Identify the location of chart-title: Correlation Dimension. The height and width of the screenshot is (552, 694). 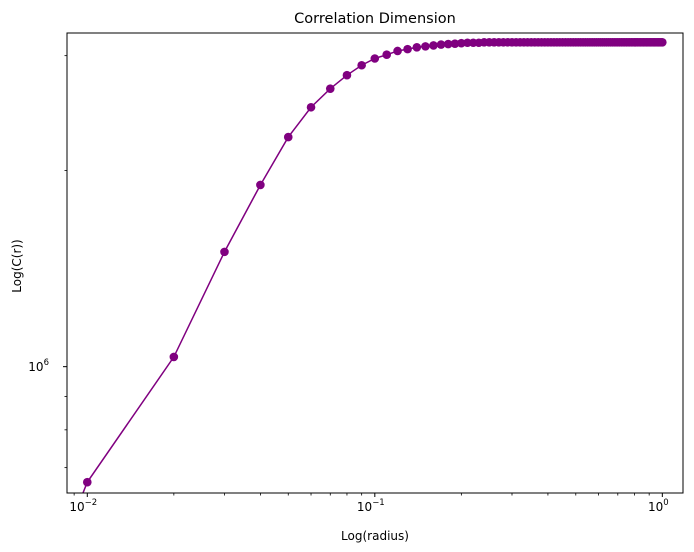
(375, 19).